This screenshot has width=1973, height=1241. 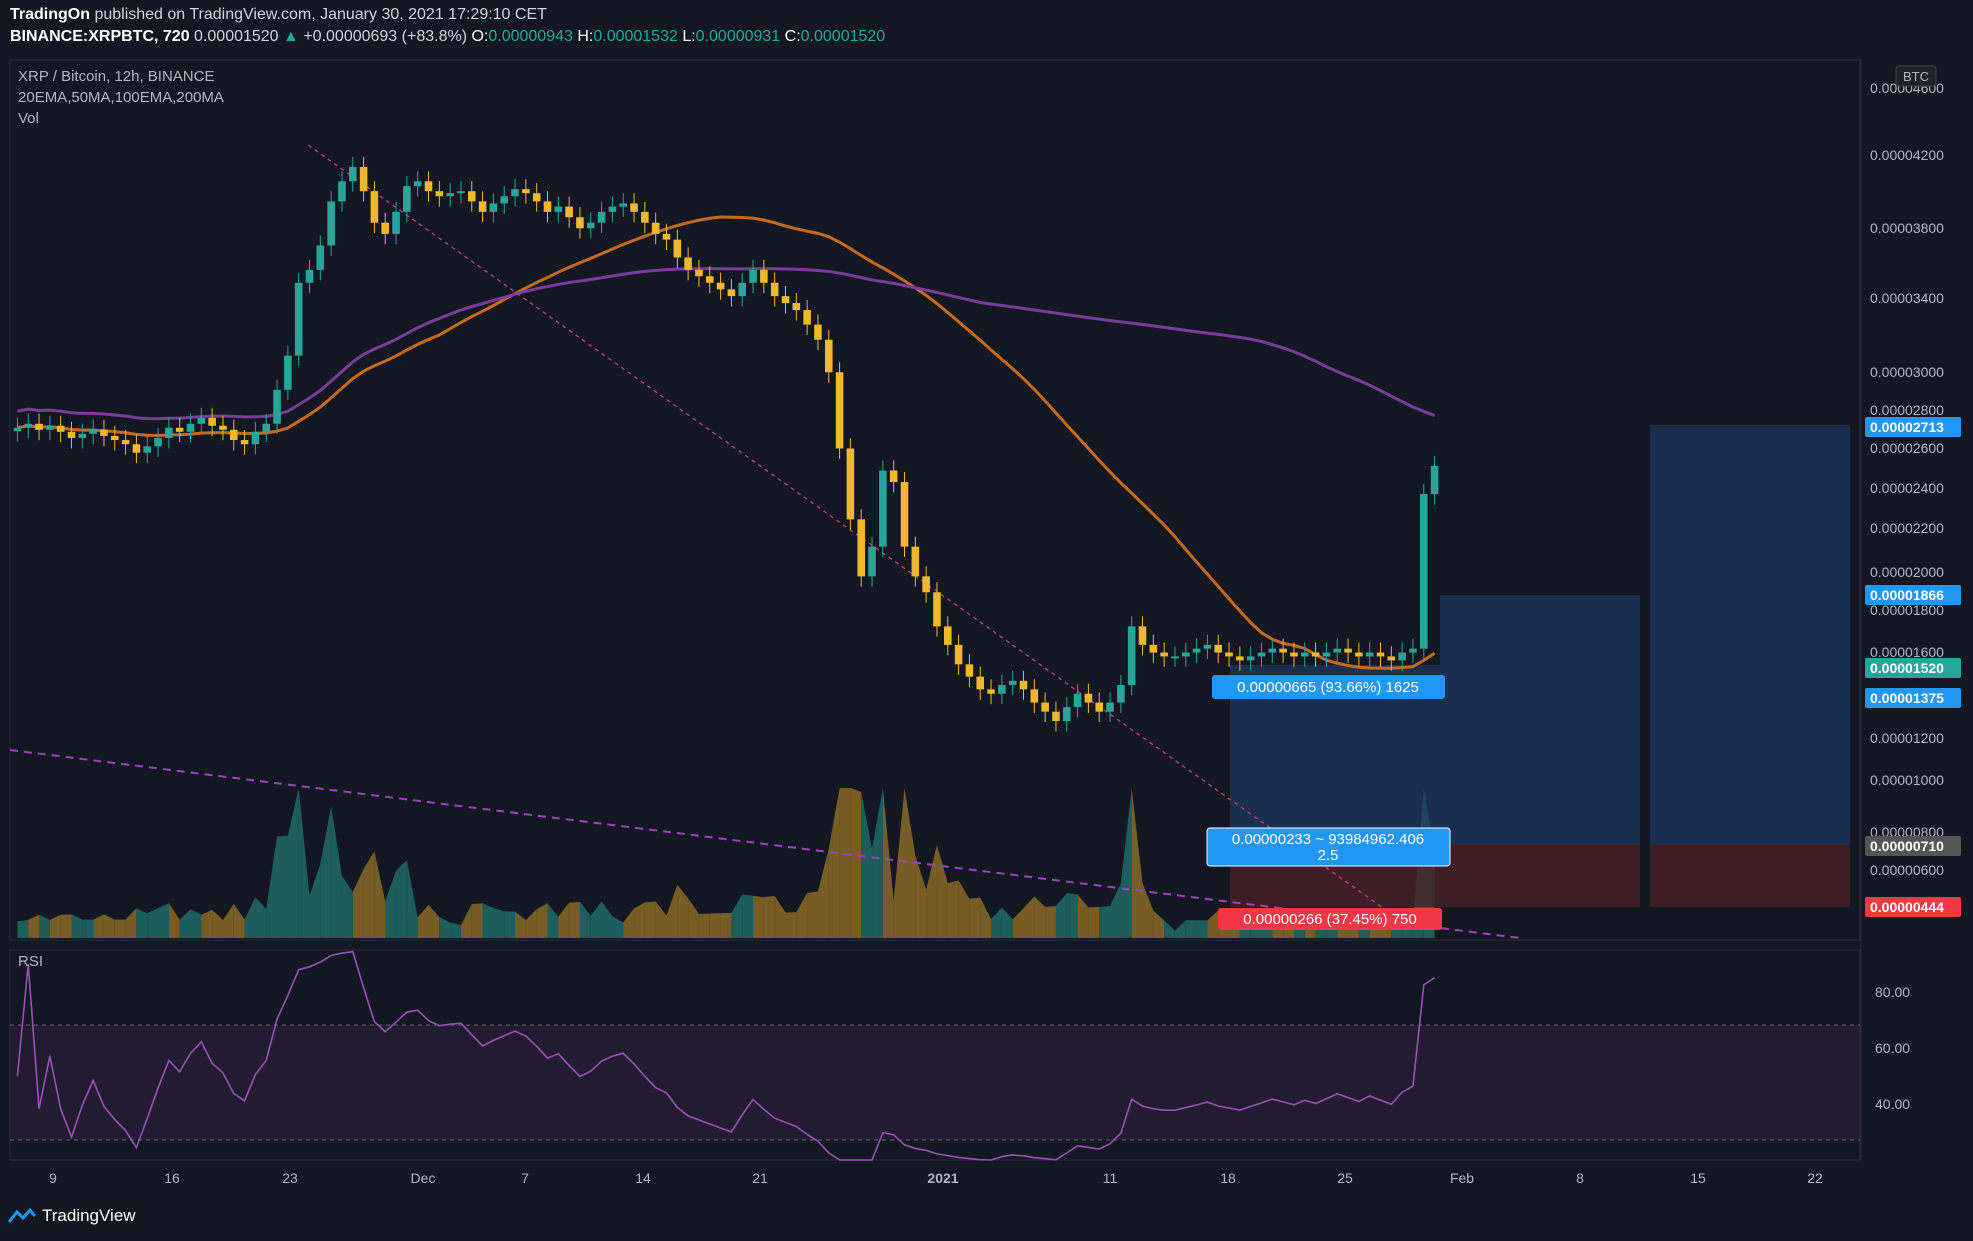 What do you see at coordinates (89, 1215) in the screenshot?
I see `footer-brand: TradingView` at bounding box center [89, 1215].